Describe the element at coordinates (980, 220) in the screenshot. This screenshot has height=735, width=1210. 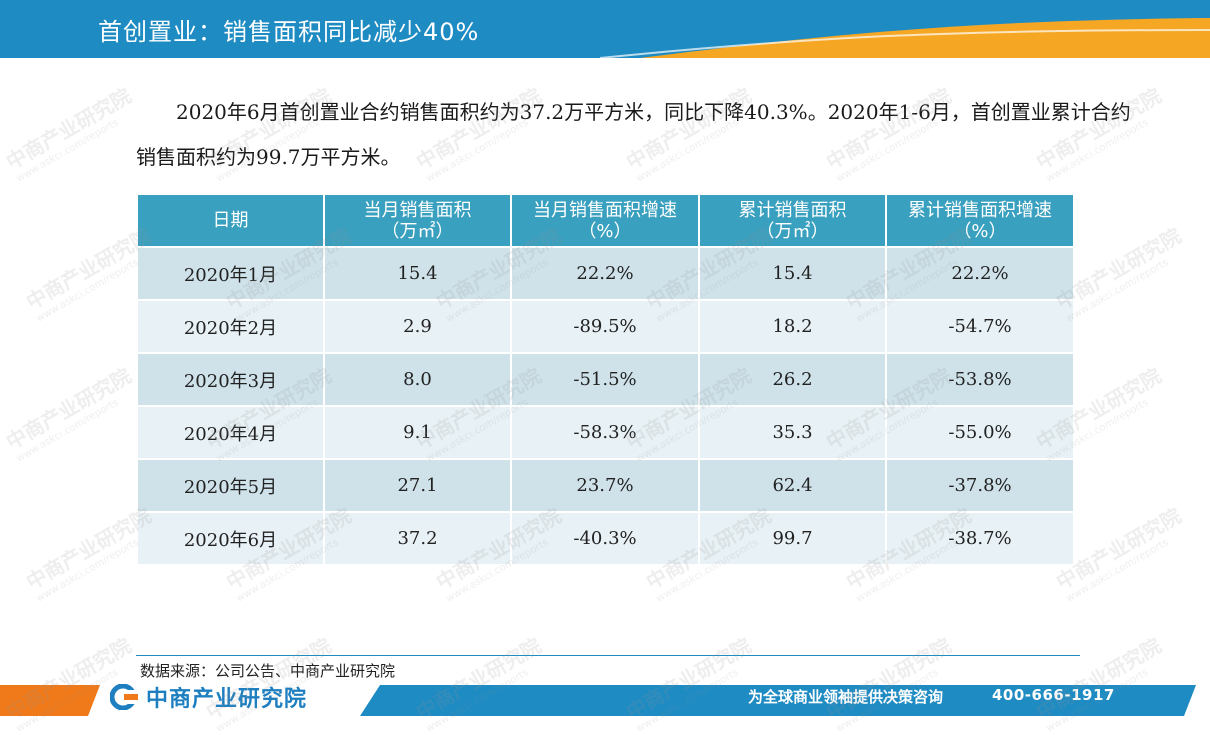
I see `header-cumulative-growth: 累计销售面积增速 （%）` at that location.